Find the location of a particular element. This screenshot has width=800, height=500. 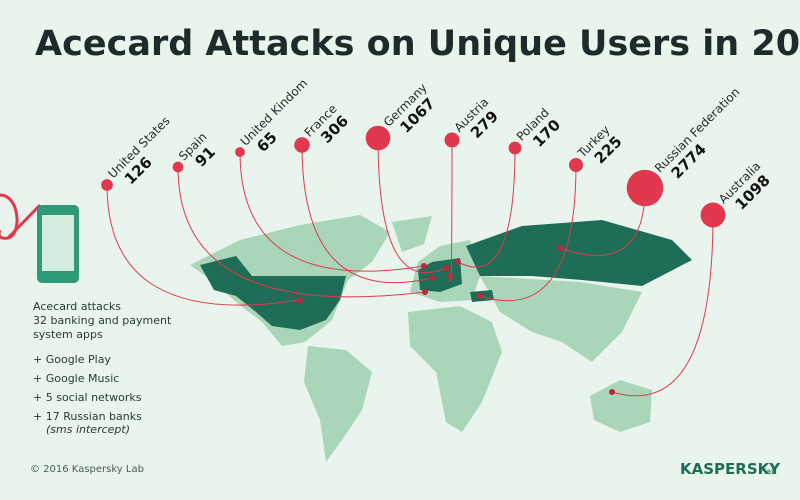

brand-suffix: lab is located at coordinates (770, 471).